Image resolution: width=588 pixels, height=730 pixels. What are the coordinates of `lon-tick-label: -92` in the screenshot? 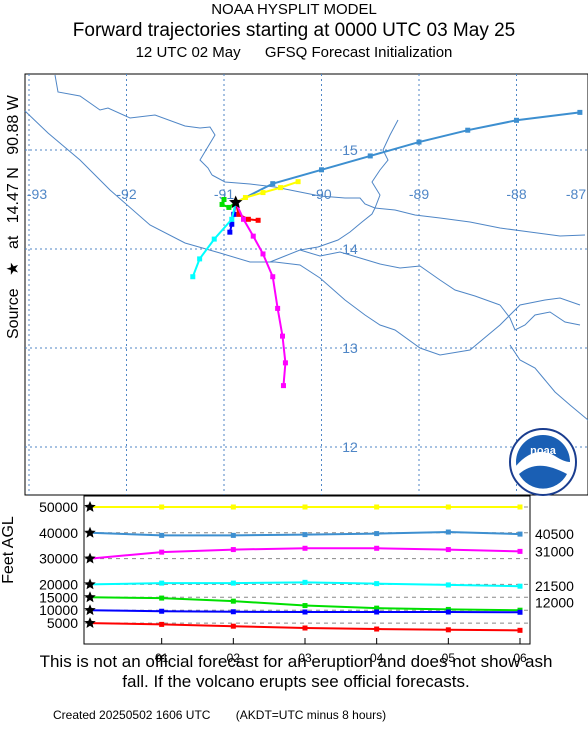 It's located at (126, 194).